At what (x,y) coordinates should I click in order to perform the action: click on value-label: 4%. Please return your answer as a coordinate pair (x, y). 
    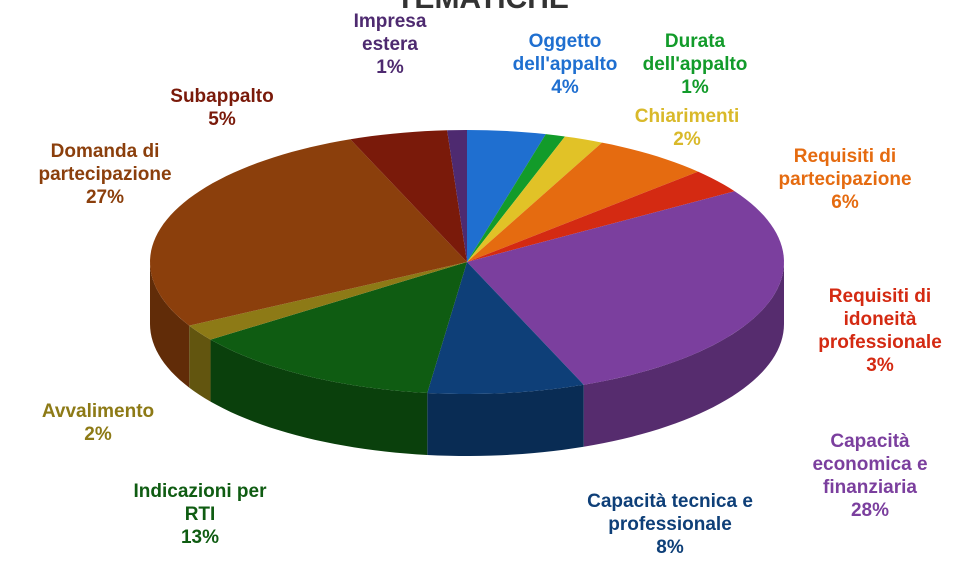
    Looking at the image, I should click on (565, 87).